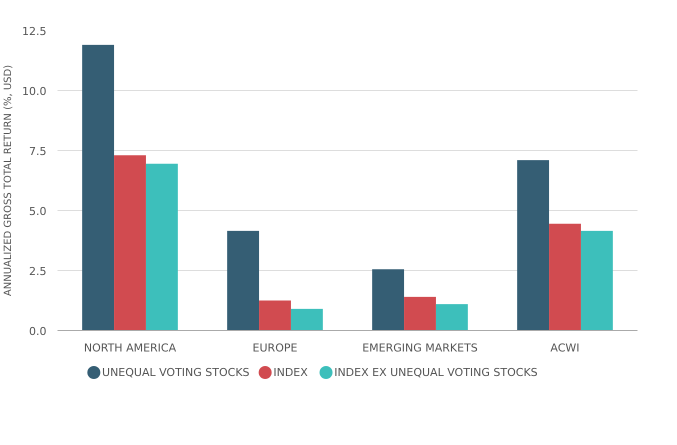 Image resolution: width=677 pixels, height=445 pixels. What do you see at coordinates (176, 372) in the screenshot?
I see `legend-label: UNEQUAL VOTING STOCKS` at bounding box center [176, 372].